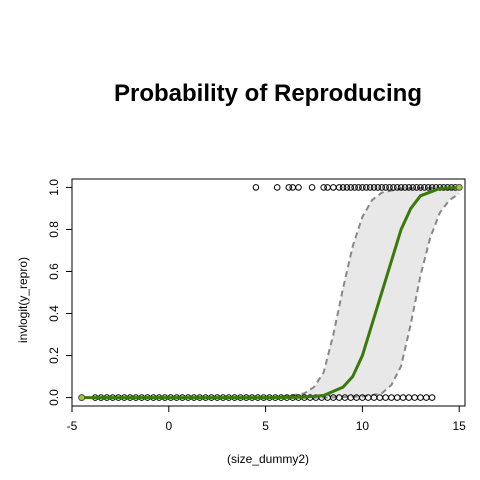 Image resolution: width=480 pixels, height=480 pixels. I want to click on x-axis-label: (size_dummy2), so click(268, 459).